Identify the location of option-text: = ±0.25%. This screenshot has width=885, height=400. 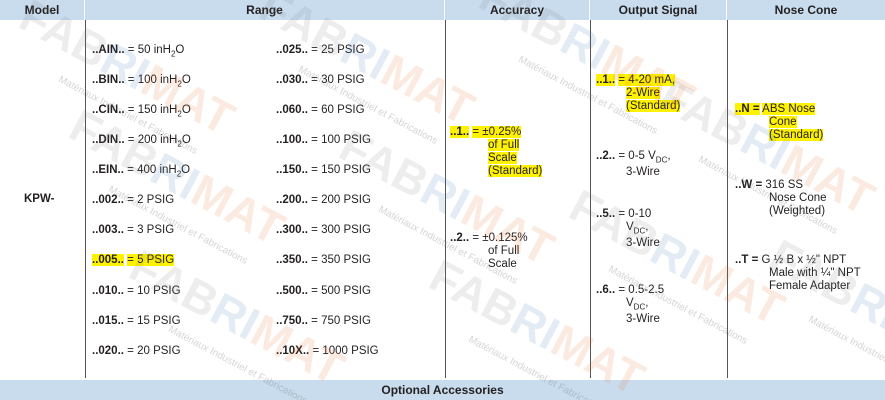
(497, 132).